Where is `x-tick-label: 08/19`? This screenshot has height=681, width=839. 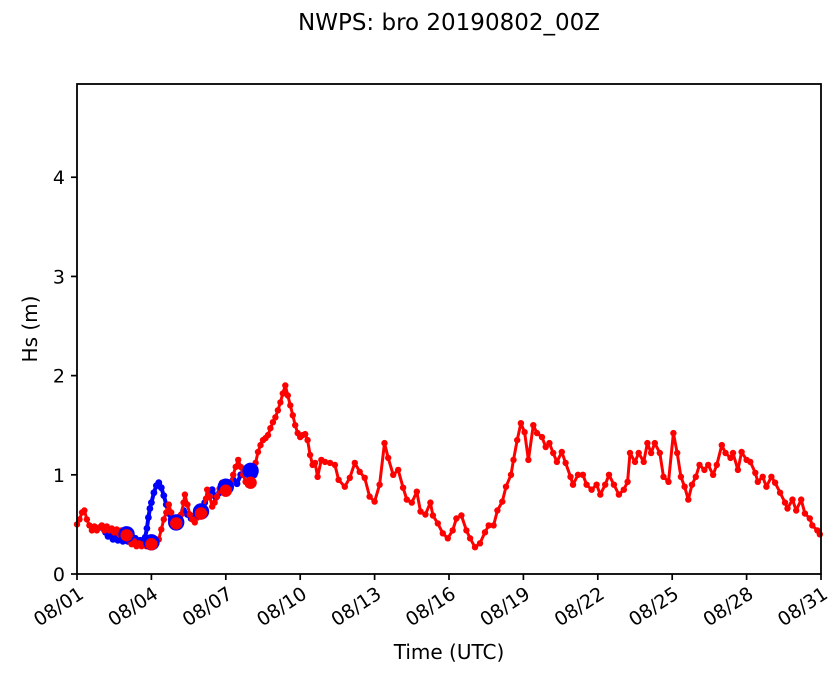
x-tick-label: 08/19 is located at coordinates (505, 607).